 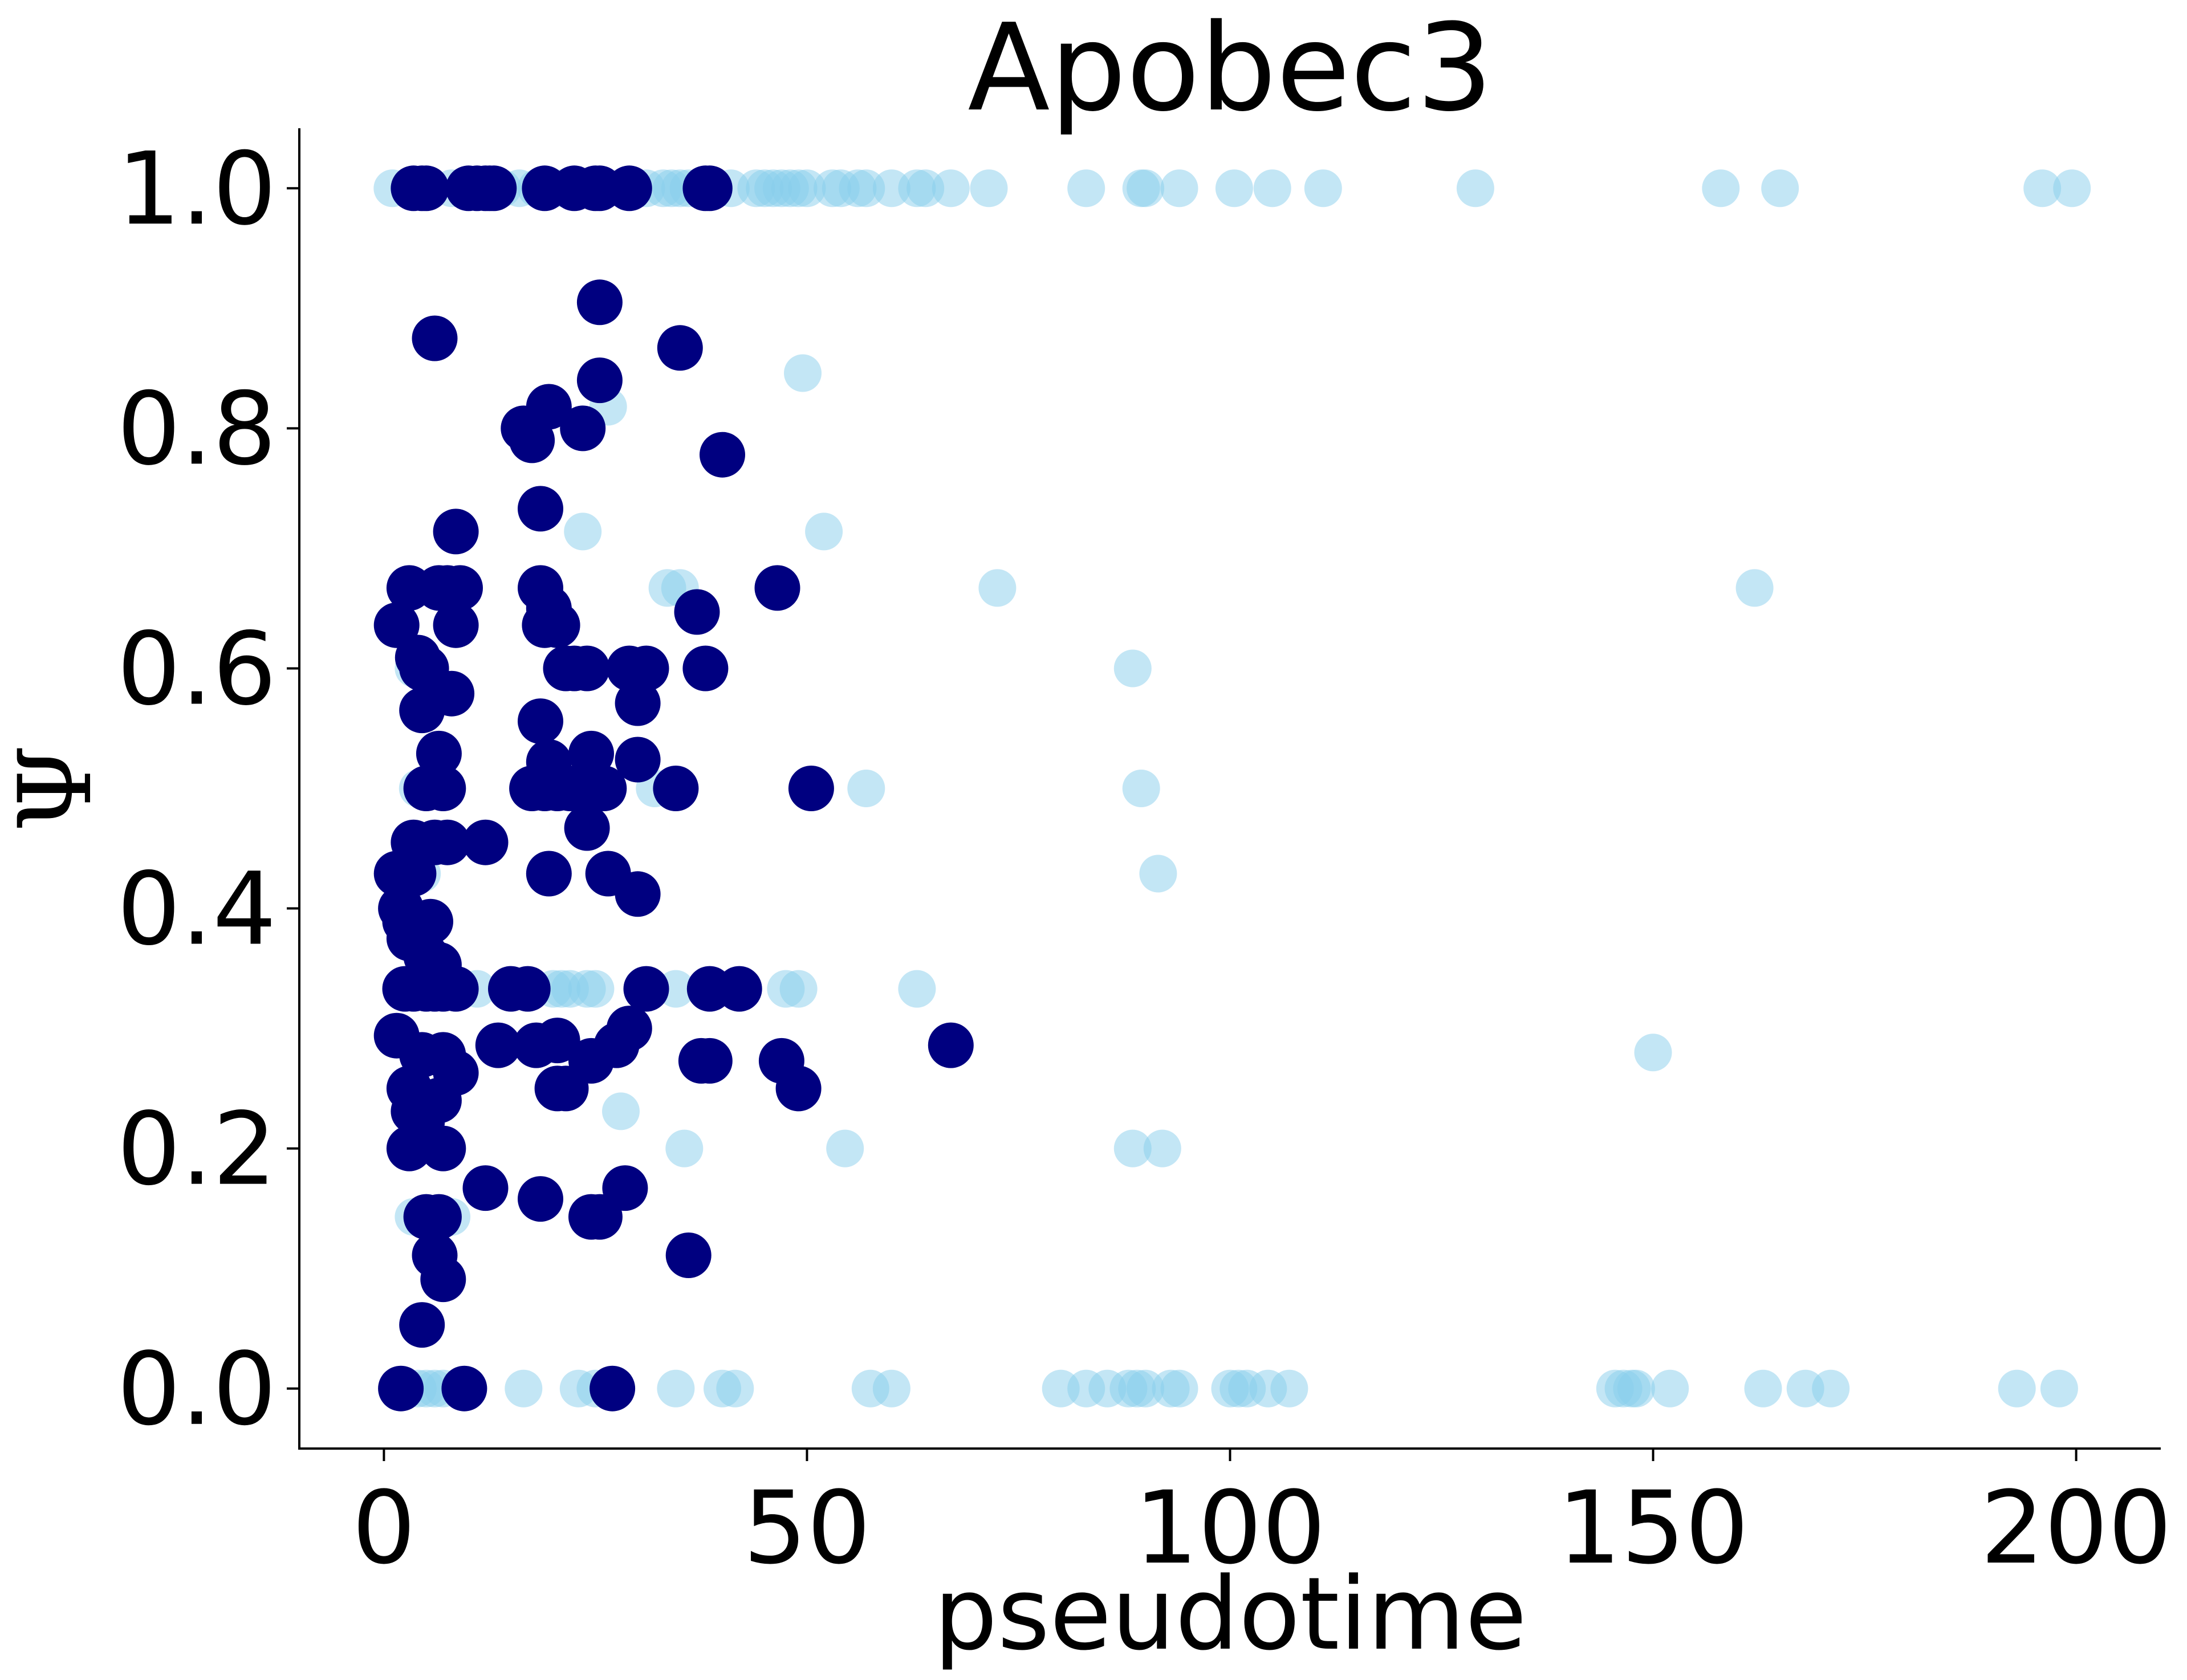 What do you see at coordinates (57, 788) in the screenshot?
I see `y-axis-label: Ψ` at bounding box center [57, 788].